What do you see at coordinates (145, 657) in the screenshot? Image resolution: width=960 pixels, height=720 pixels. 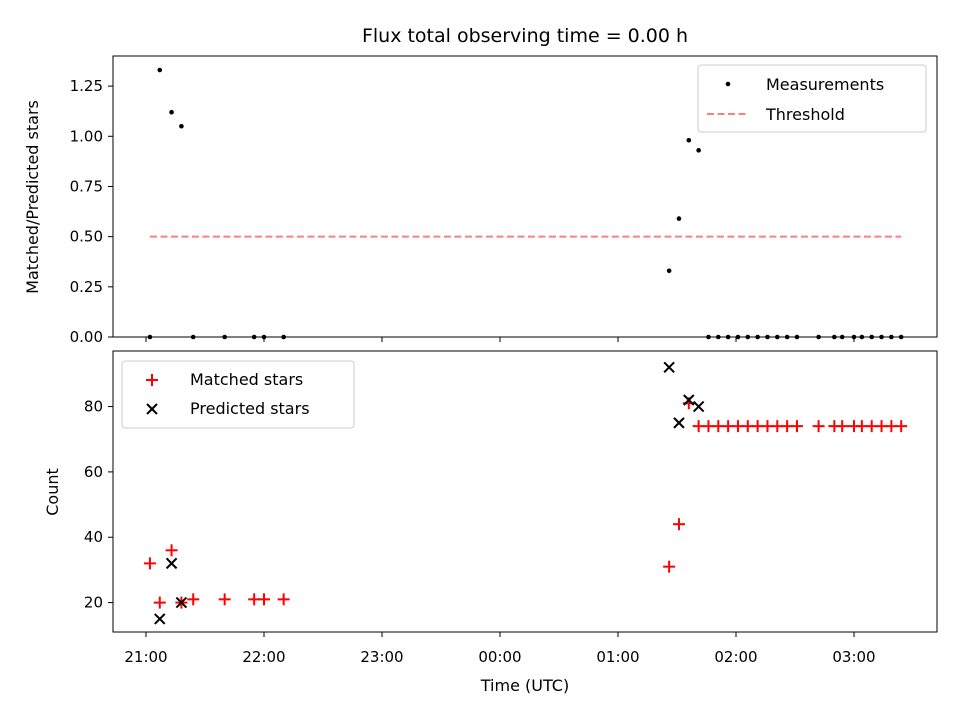 I see `bottom-x-tick-label: 21:00` at bounding box center [145, 657].